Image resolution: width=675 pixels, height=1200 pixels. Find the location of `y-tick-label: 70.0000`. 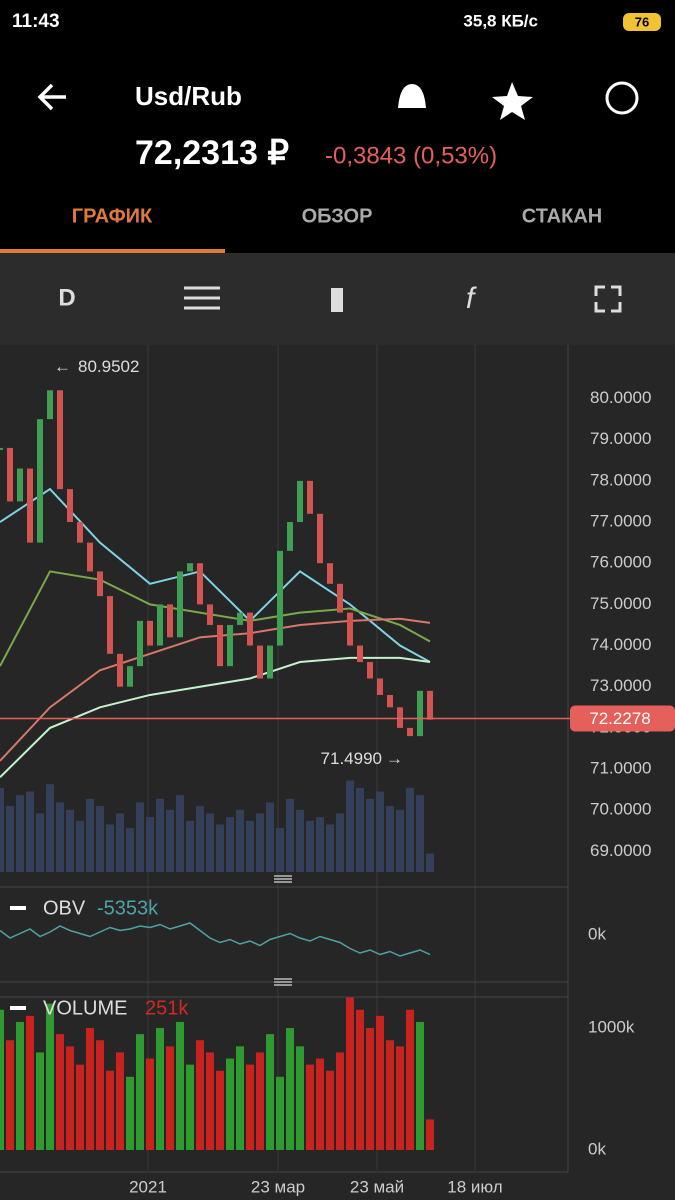

y-tick-label: 70.0000 is located at coordinates (620, 809).